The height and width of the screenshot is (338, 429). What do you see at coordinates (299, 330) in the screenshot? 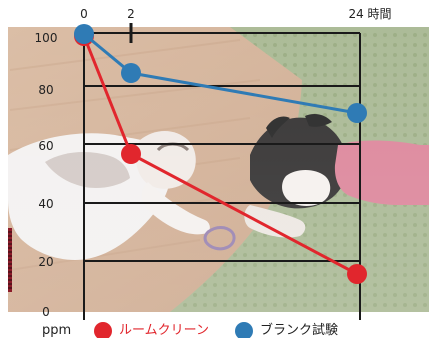
I see `legend-blank-test-label: ブランク試験` at bounding box center [299, 330].